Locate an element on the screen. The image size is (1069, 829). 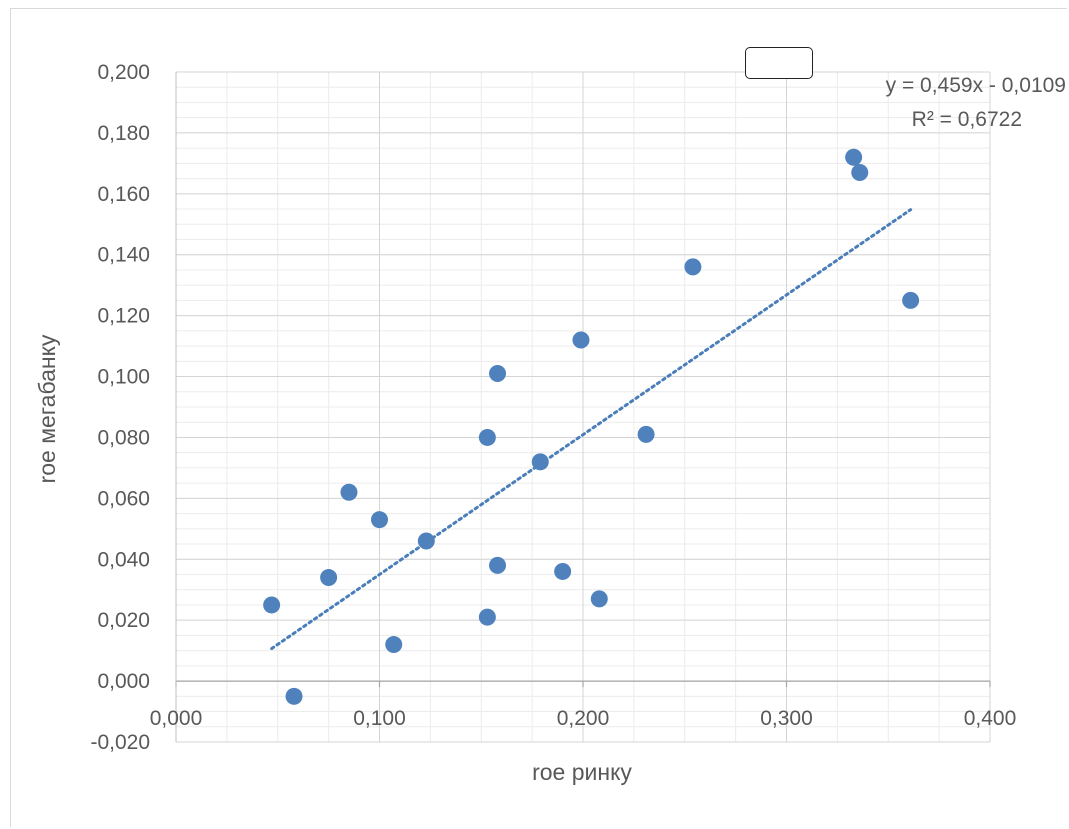
trendline-r2: R² = 0,6722 is located at coordinates (967, 119).